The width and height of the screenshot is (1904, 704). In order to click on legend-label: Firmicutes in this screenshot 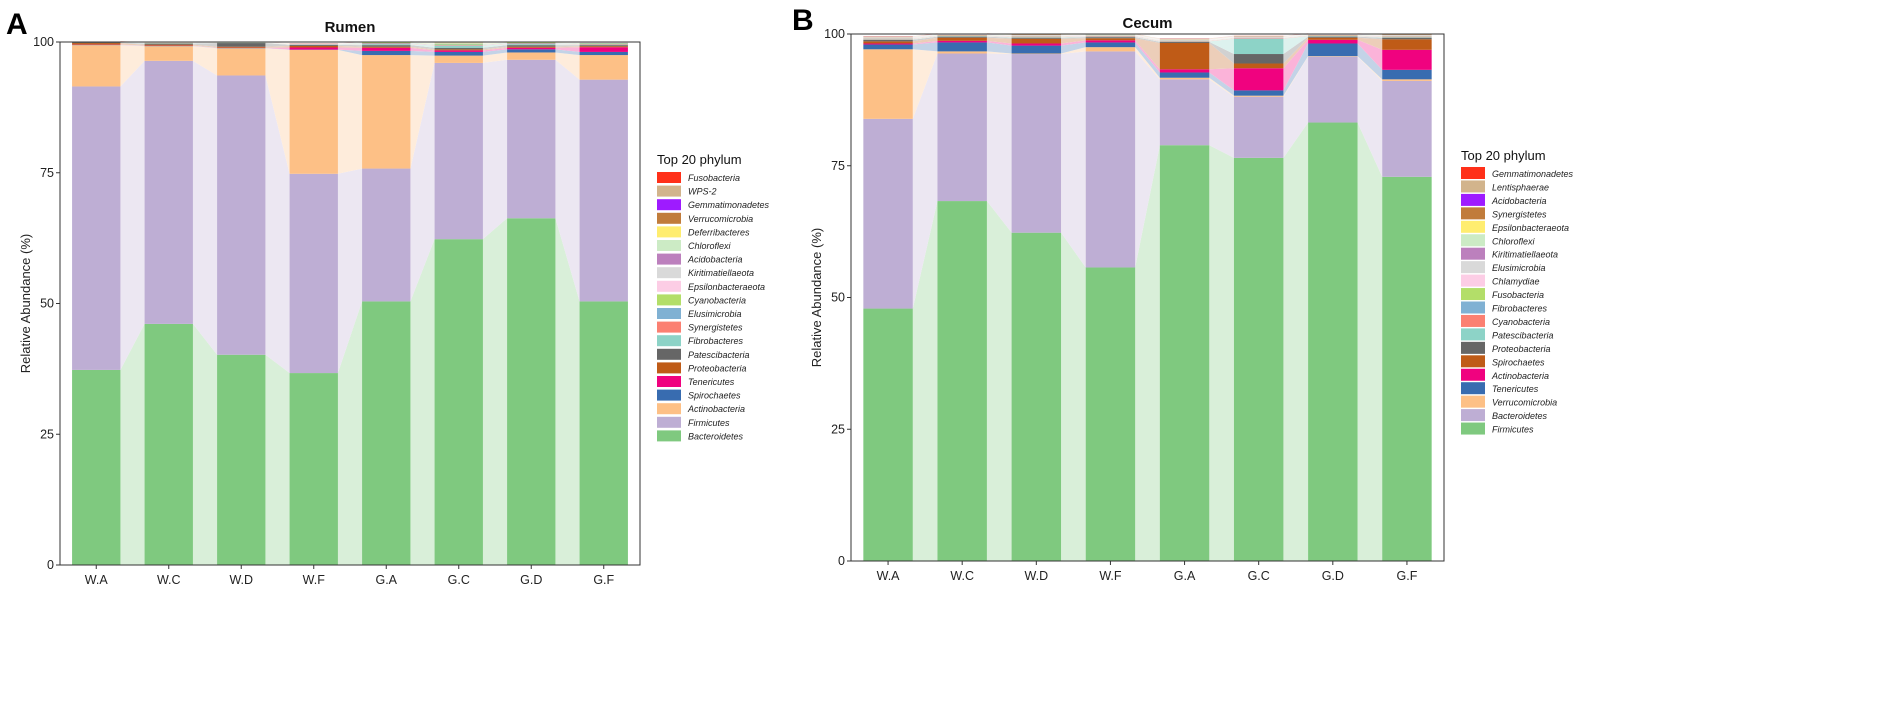, I will do `click(709, 423)`.